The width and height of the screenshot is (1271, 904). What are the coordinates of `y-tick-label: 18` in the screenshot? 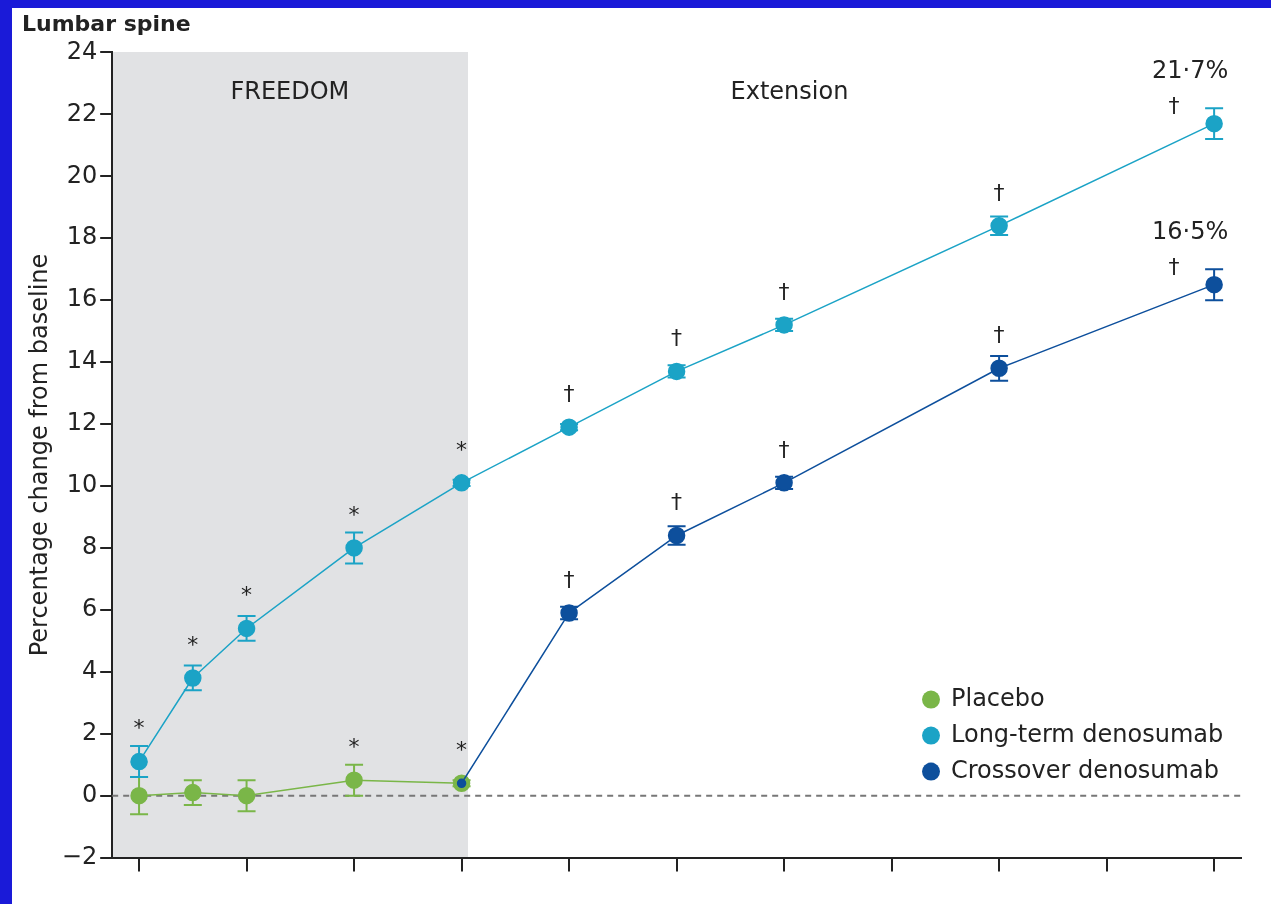 It's located at (82, 236).